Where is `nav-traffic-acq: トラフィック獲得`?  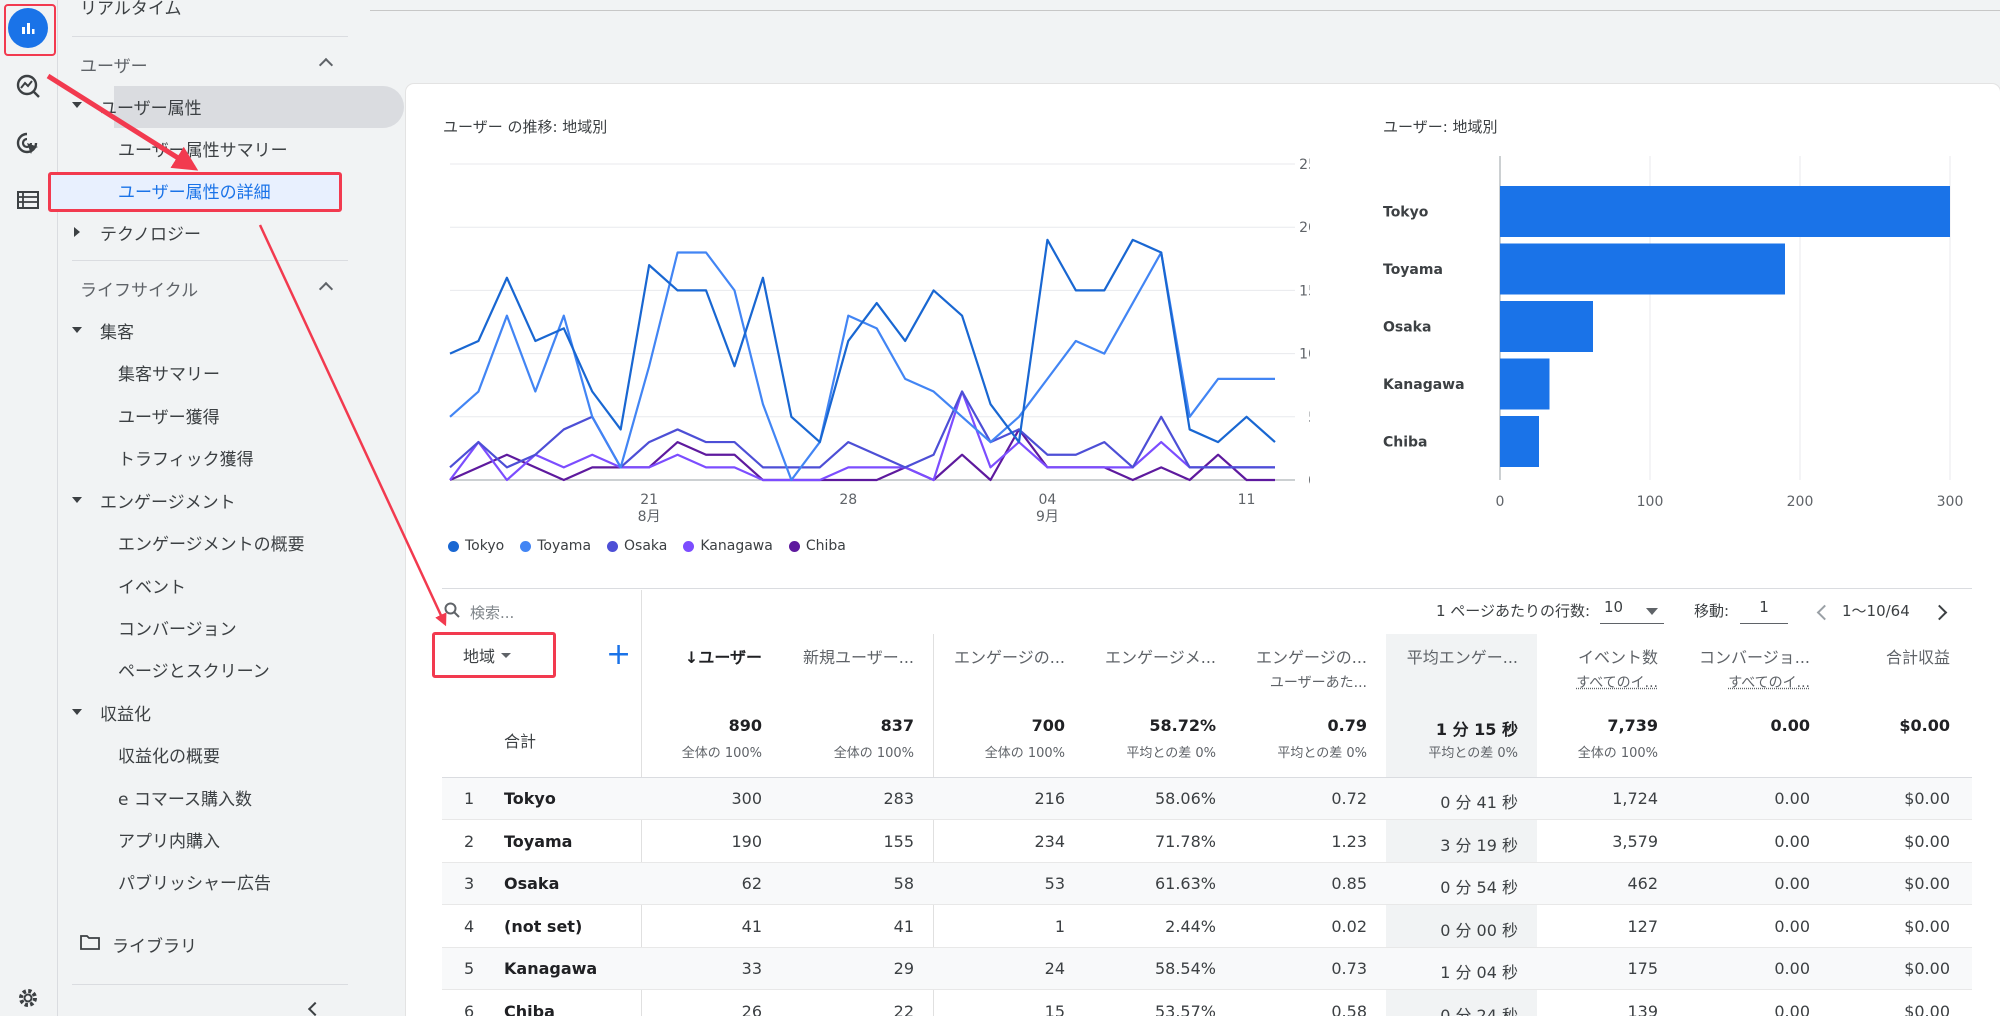 nav-traffic-acq: トラフィック獲得 is located at coordinates (186, 460).